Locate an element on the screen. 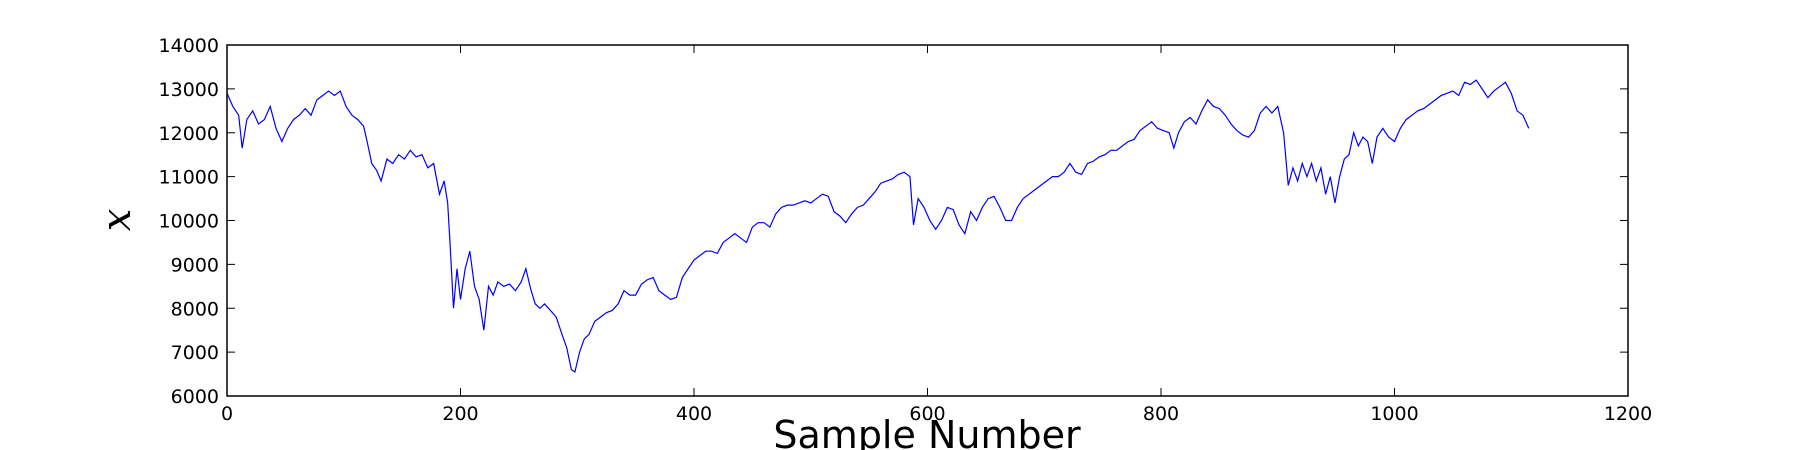  y-axis-label: x is located at coordinates (117, 220).